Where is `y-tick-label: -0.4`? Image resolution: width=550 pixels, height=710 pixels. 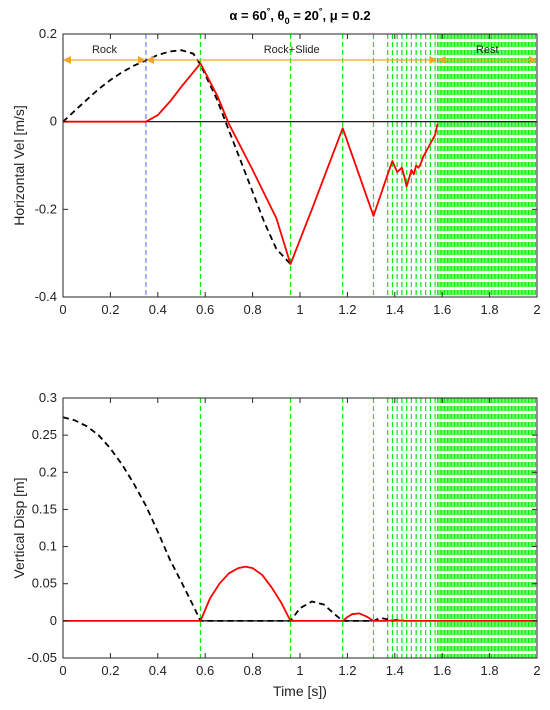
y-tick-label: -0.4 is located at coordinates (46, 296).